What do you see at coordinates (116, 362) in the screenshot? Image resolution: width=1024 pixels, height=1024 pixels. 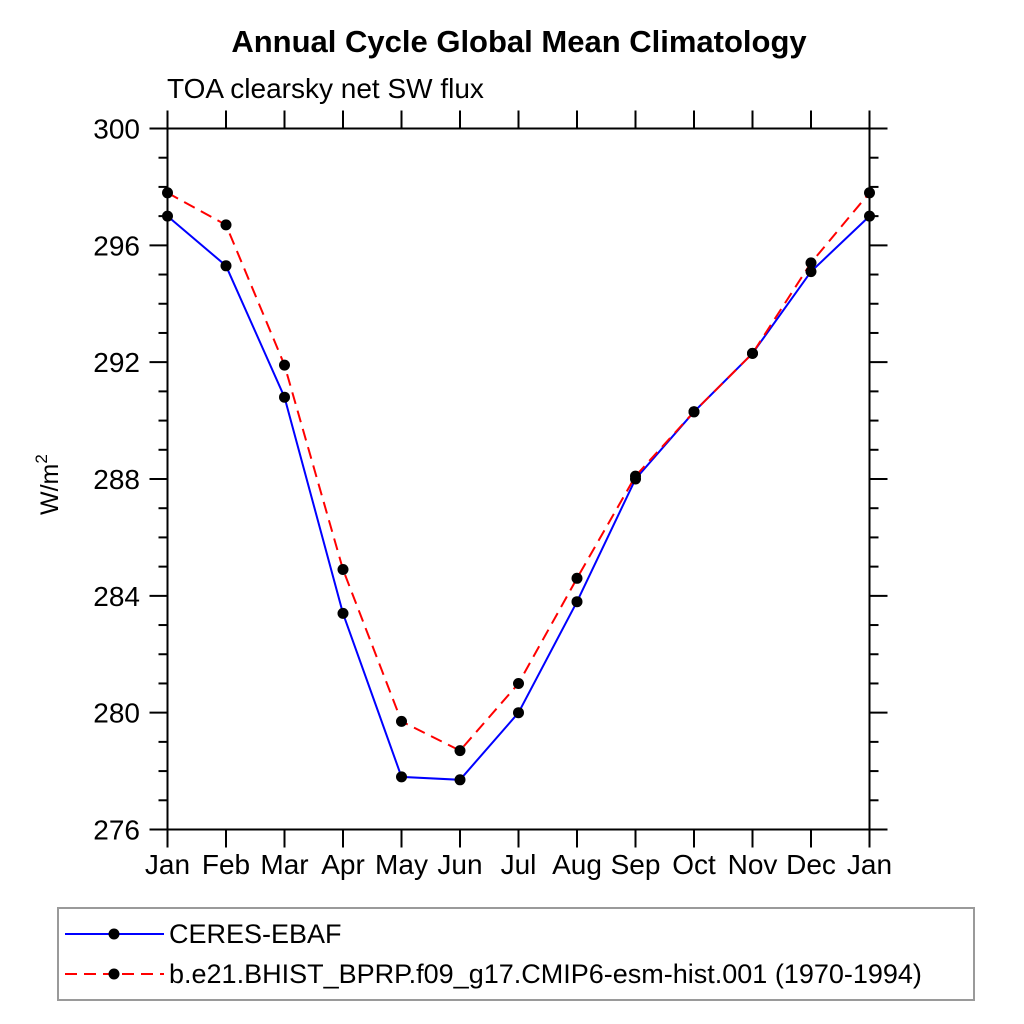 I see `y-tick-label: 292` at bounding box center [116, 362].